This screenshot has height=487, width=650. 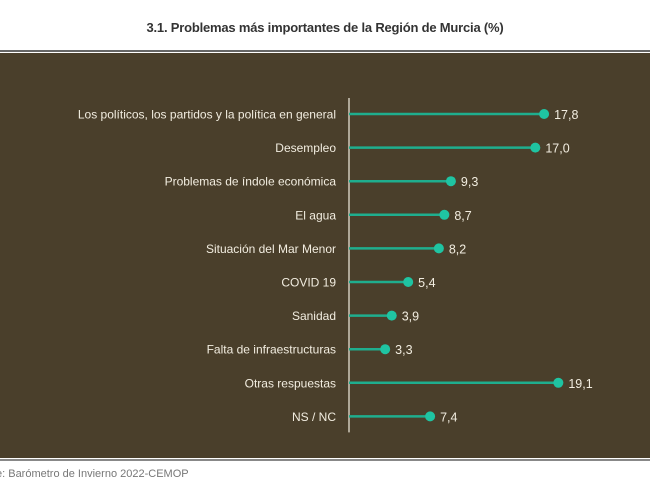 What do you see at coordinates (94, 474) in the screenshot?
I see `source-note: e: Barómetro de Invierno 2022-CEMOP` at bounding box center [94, 474].